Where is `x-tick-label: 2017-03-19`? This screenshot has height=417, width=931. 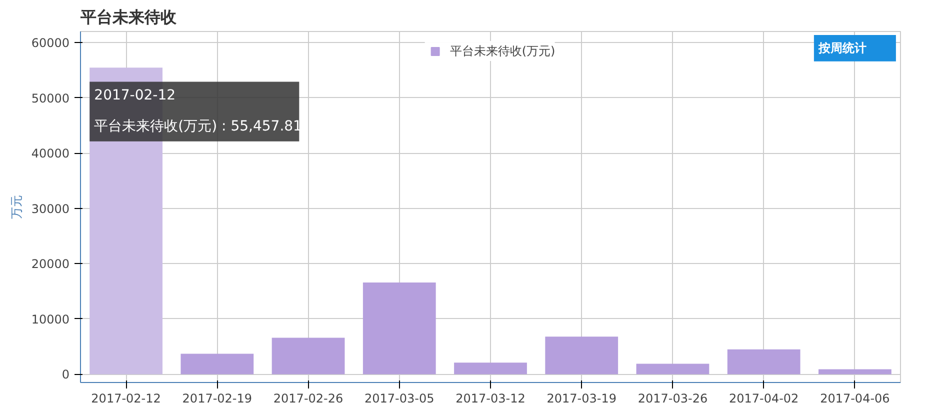 x-tick-label: 2017-03-19 is located at coordinates (581, 399).